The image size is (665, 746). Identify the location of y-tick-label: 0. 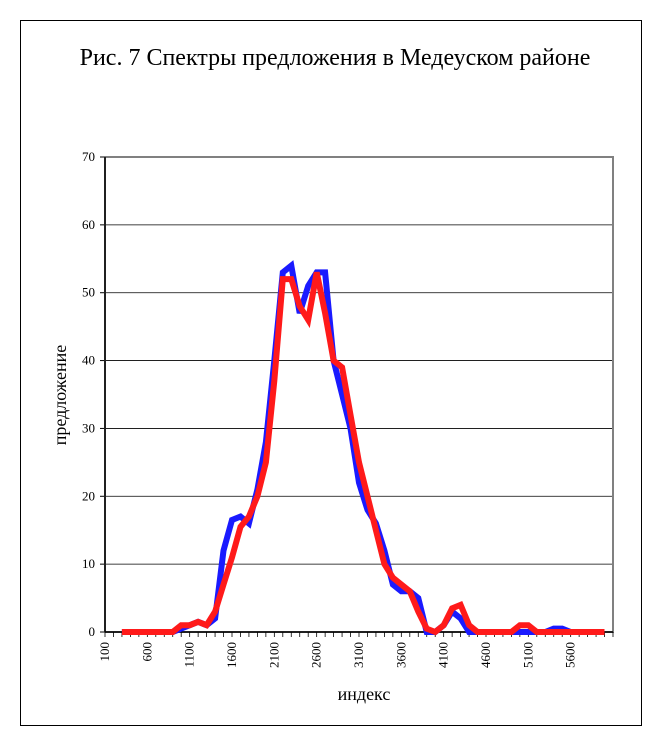
(92, 631).